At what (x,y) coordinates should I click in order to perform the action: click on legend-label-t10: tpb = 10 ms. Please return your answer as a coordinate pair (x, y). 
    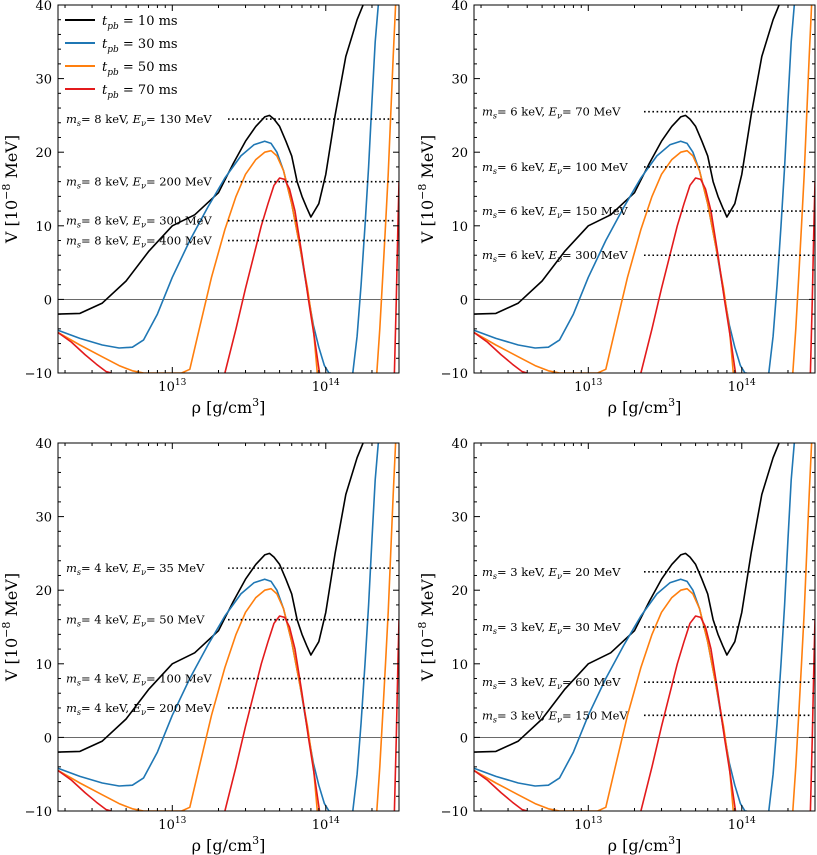
    Looking at the image, I should click on (140, 23).